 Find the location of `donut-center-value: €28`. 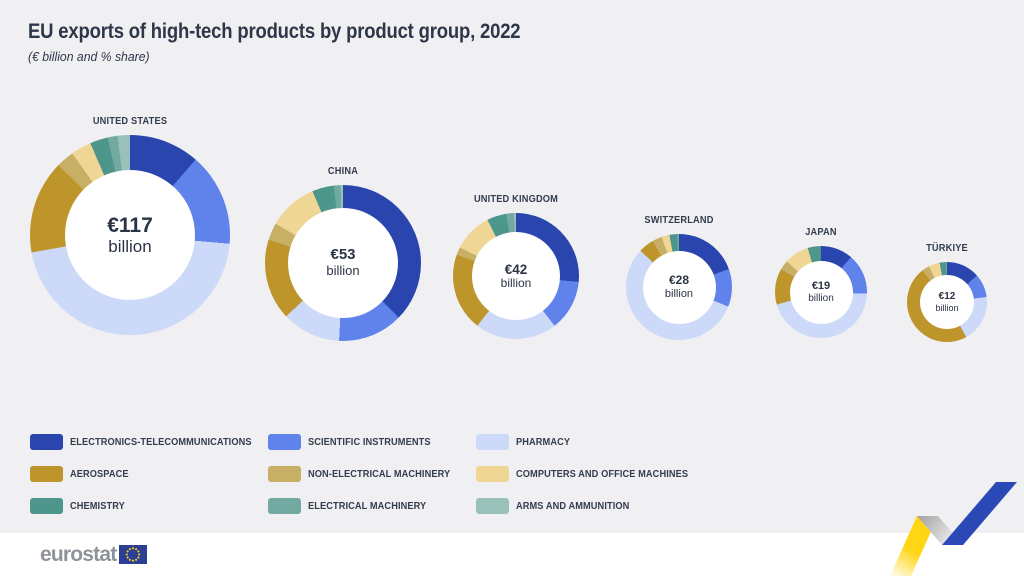

donut-center-value: €28 is located at coordinates (679, 280).